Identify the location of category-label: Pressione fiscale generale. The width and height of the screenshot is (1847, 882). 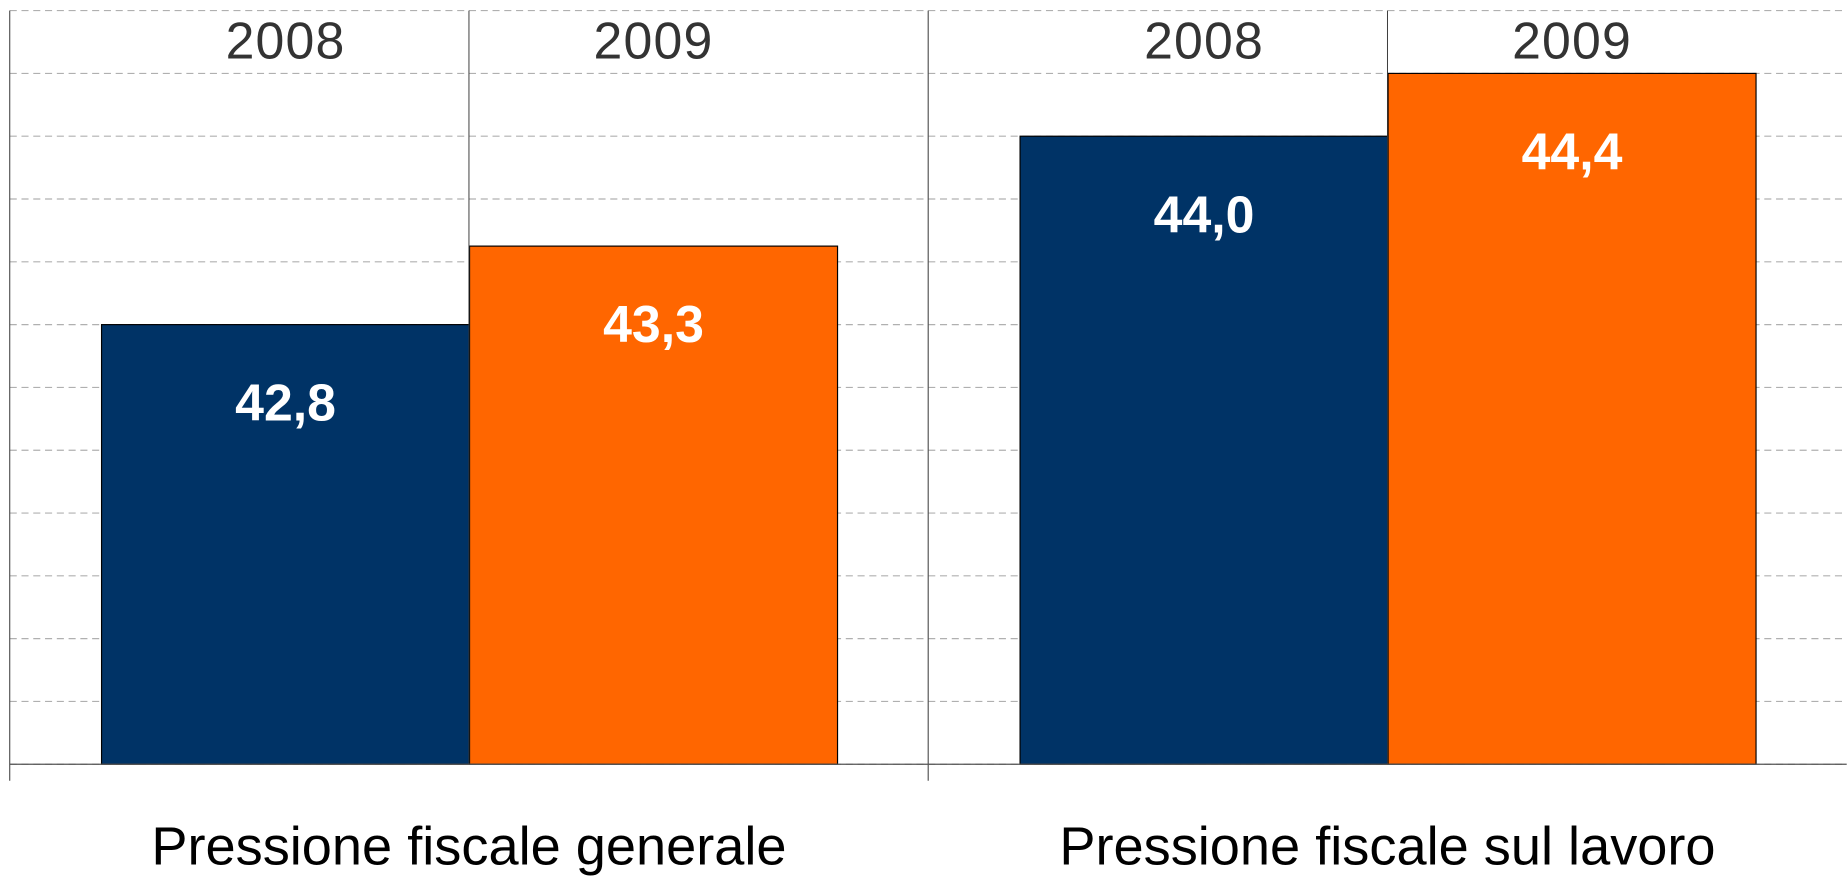
(468, 847).